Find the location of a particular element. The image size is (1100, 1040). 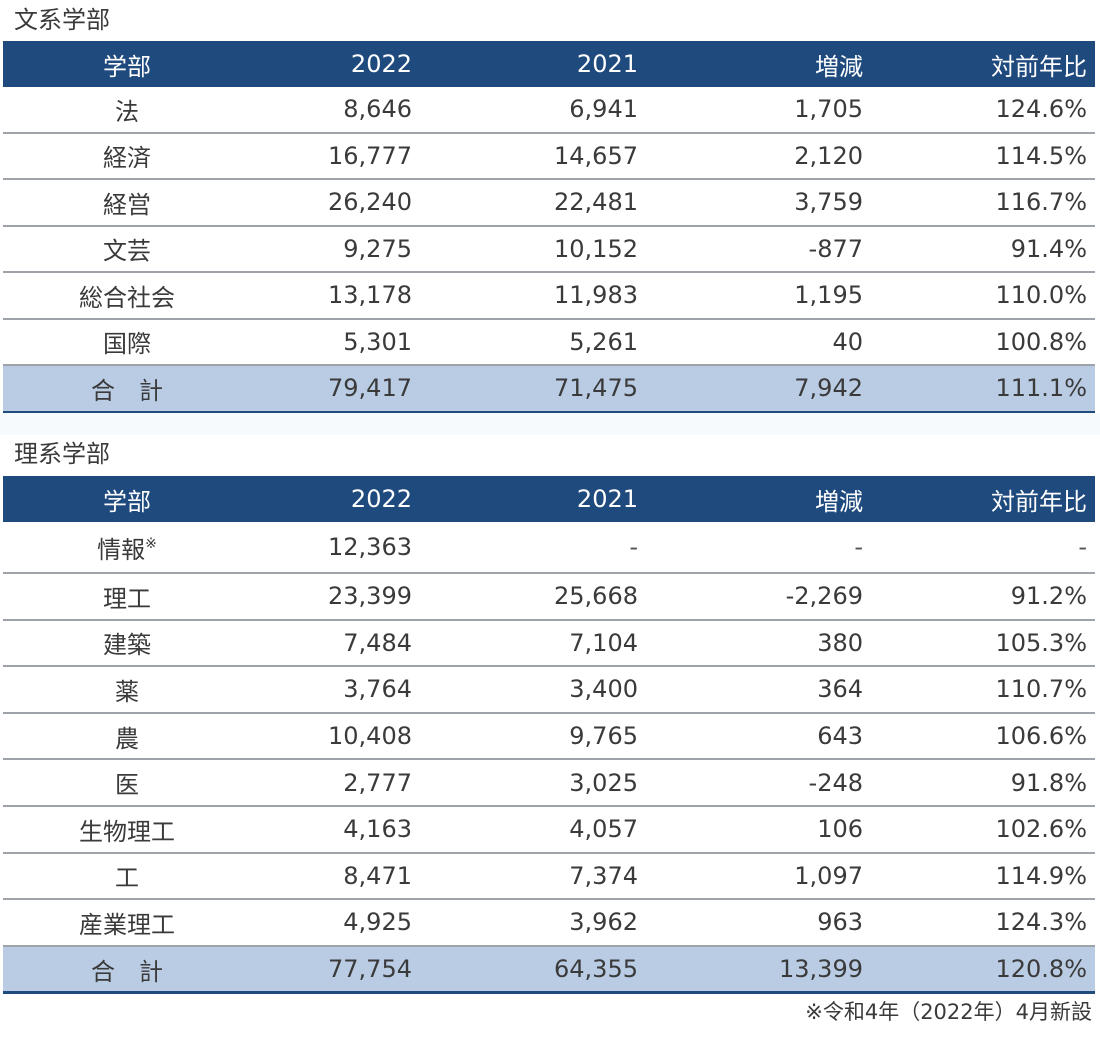

value-2021: 3,400 is located at coordinates (533, 690).